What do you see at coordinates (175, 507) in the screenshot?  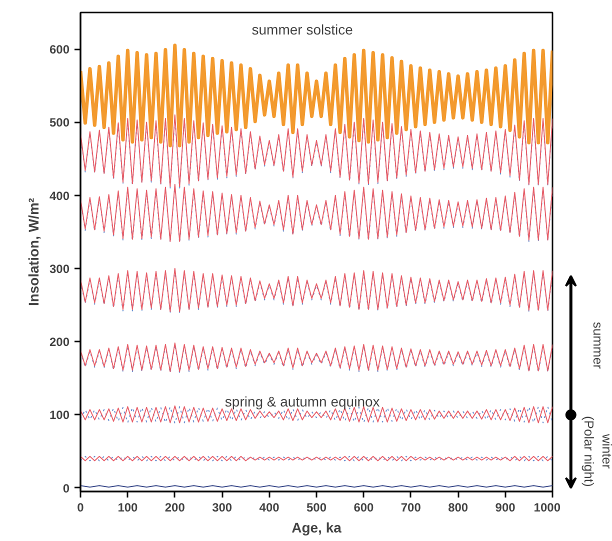 I see `x-tick-label: 200` at bounding box center [175, 507].